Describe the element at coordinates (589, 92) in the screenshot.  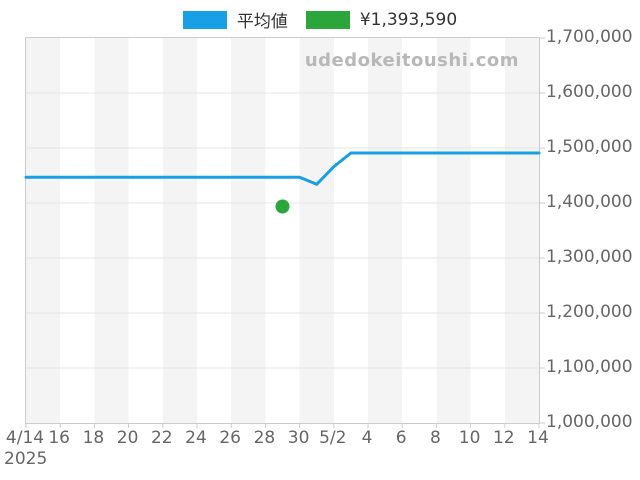
I see `y-axis-tick-label: 1,600,000` at that location.